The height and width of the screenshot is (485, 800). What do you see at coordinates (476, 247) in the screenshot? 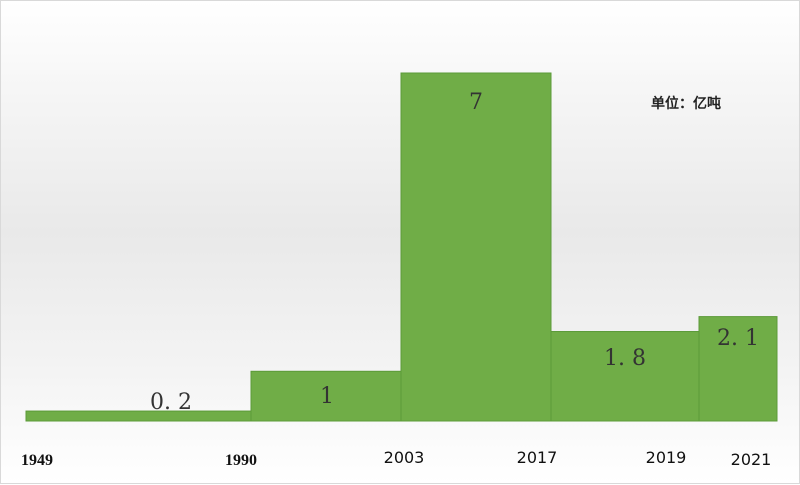
I see `bar-2003-2017` at bounding box center [476, 247].